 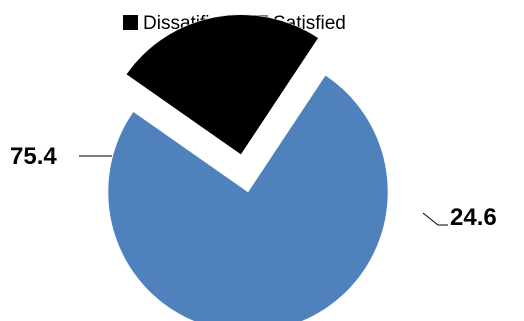 I want to click on legend-swatch-dissatisfied, so click(x=130, y=22).